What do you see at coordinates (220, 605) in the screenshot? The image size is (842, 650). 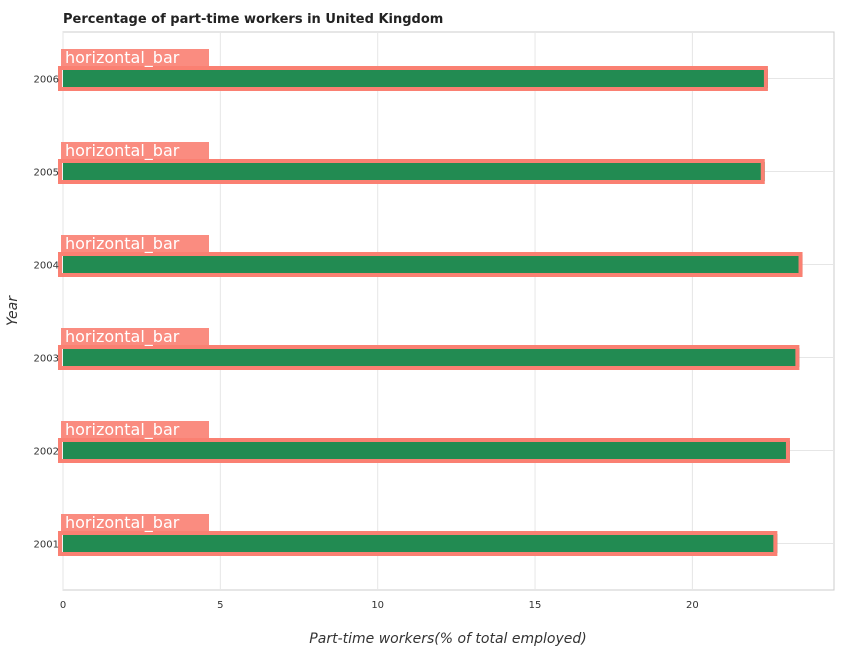 I see `x-tick-label: 5` at bounding box center [220, 605].